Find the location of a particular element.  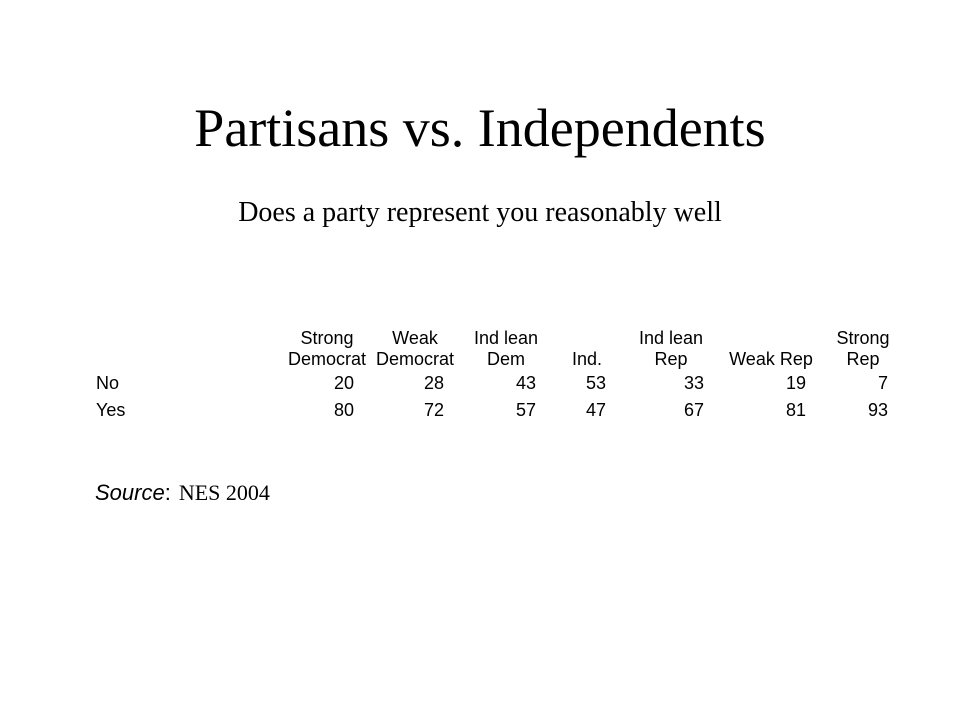

table-cell: 19 is located at coordinates (795, 383).